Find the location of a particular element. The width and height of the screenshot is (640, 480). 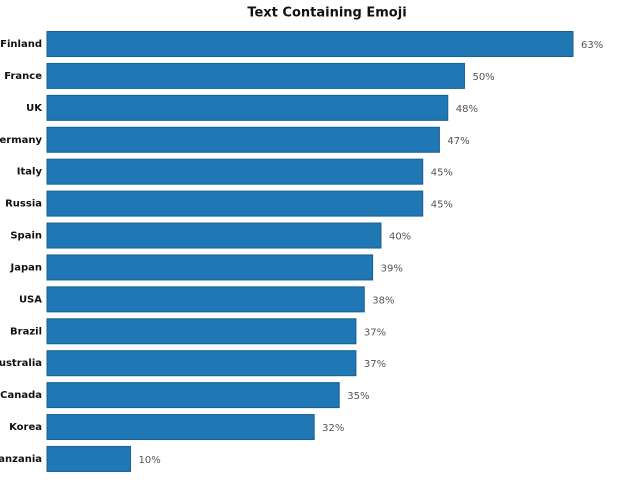

value-label: 39% is located at coordinates (392, 268).